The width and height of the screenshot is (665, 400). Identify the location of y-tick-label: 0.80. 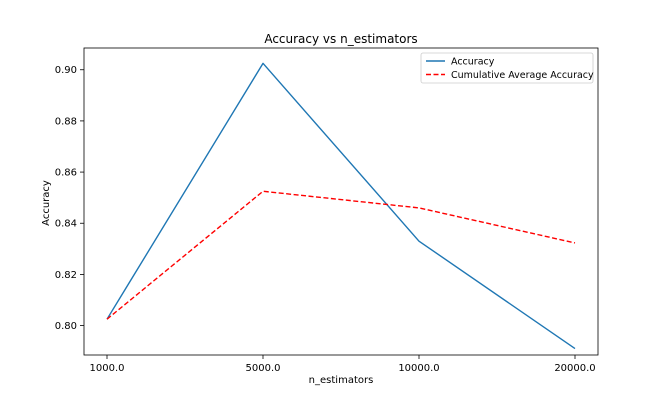
(66, 326).